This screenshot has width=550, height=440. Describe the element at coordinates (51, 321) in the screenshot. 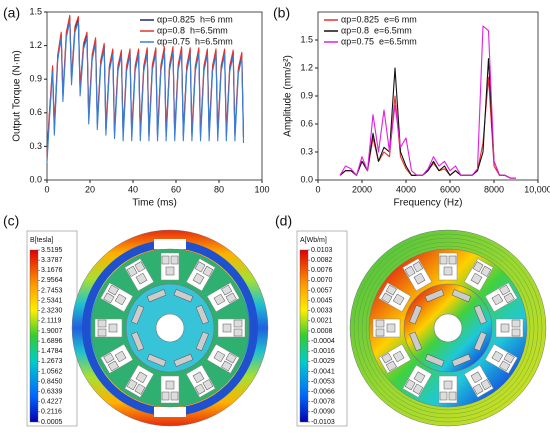

I see `colorbar-label: 2.1119` at that location.